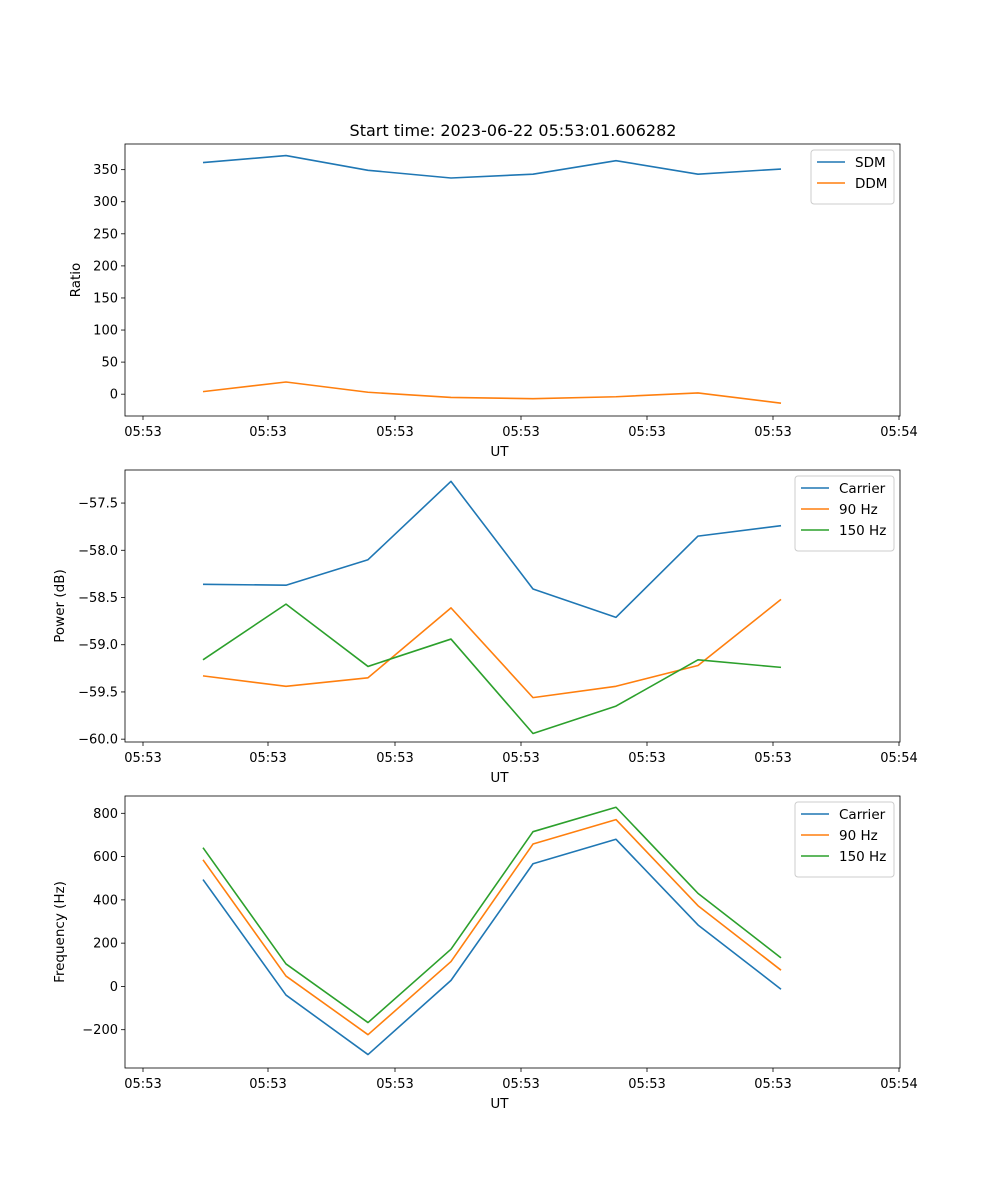 The width and height of the screenshot is (1000, 1200). Describe the element at coordinates (898, 432) in the screenshot. I see `panel-0-x-tick-label: 05:54` at that location.